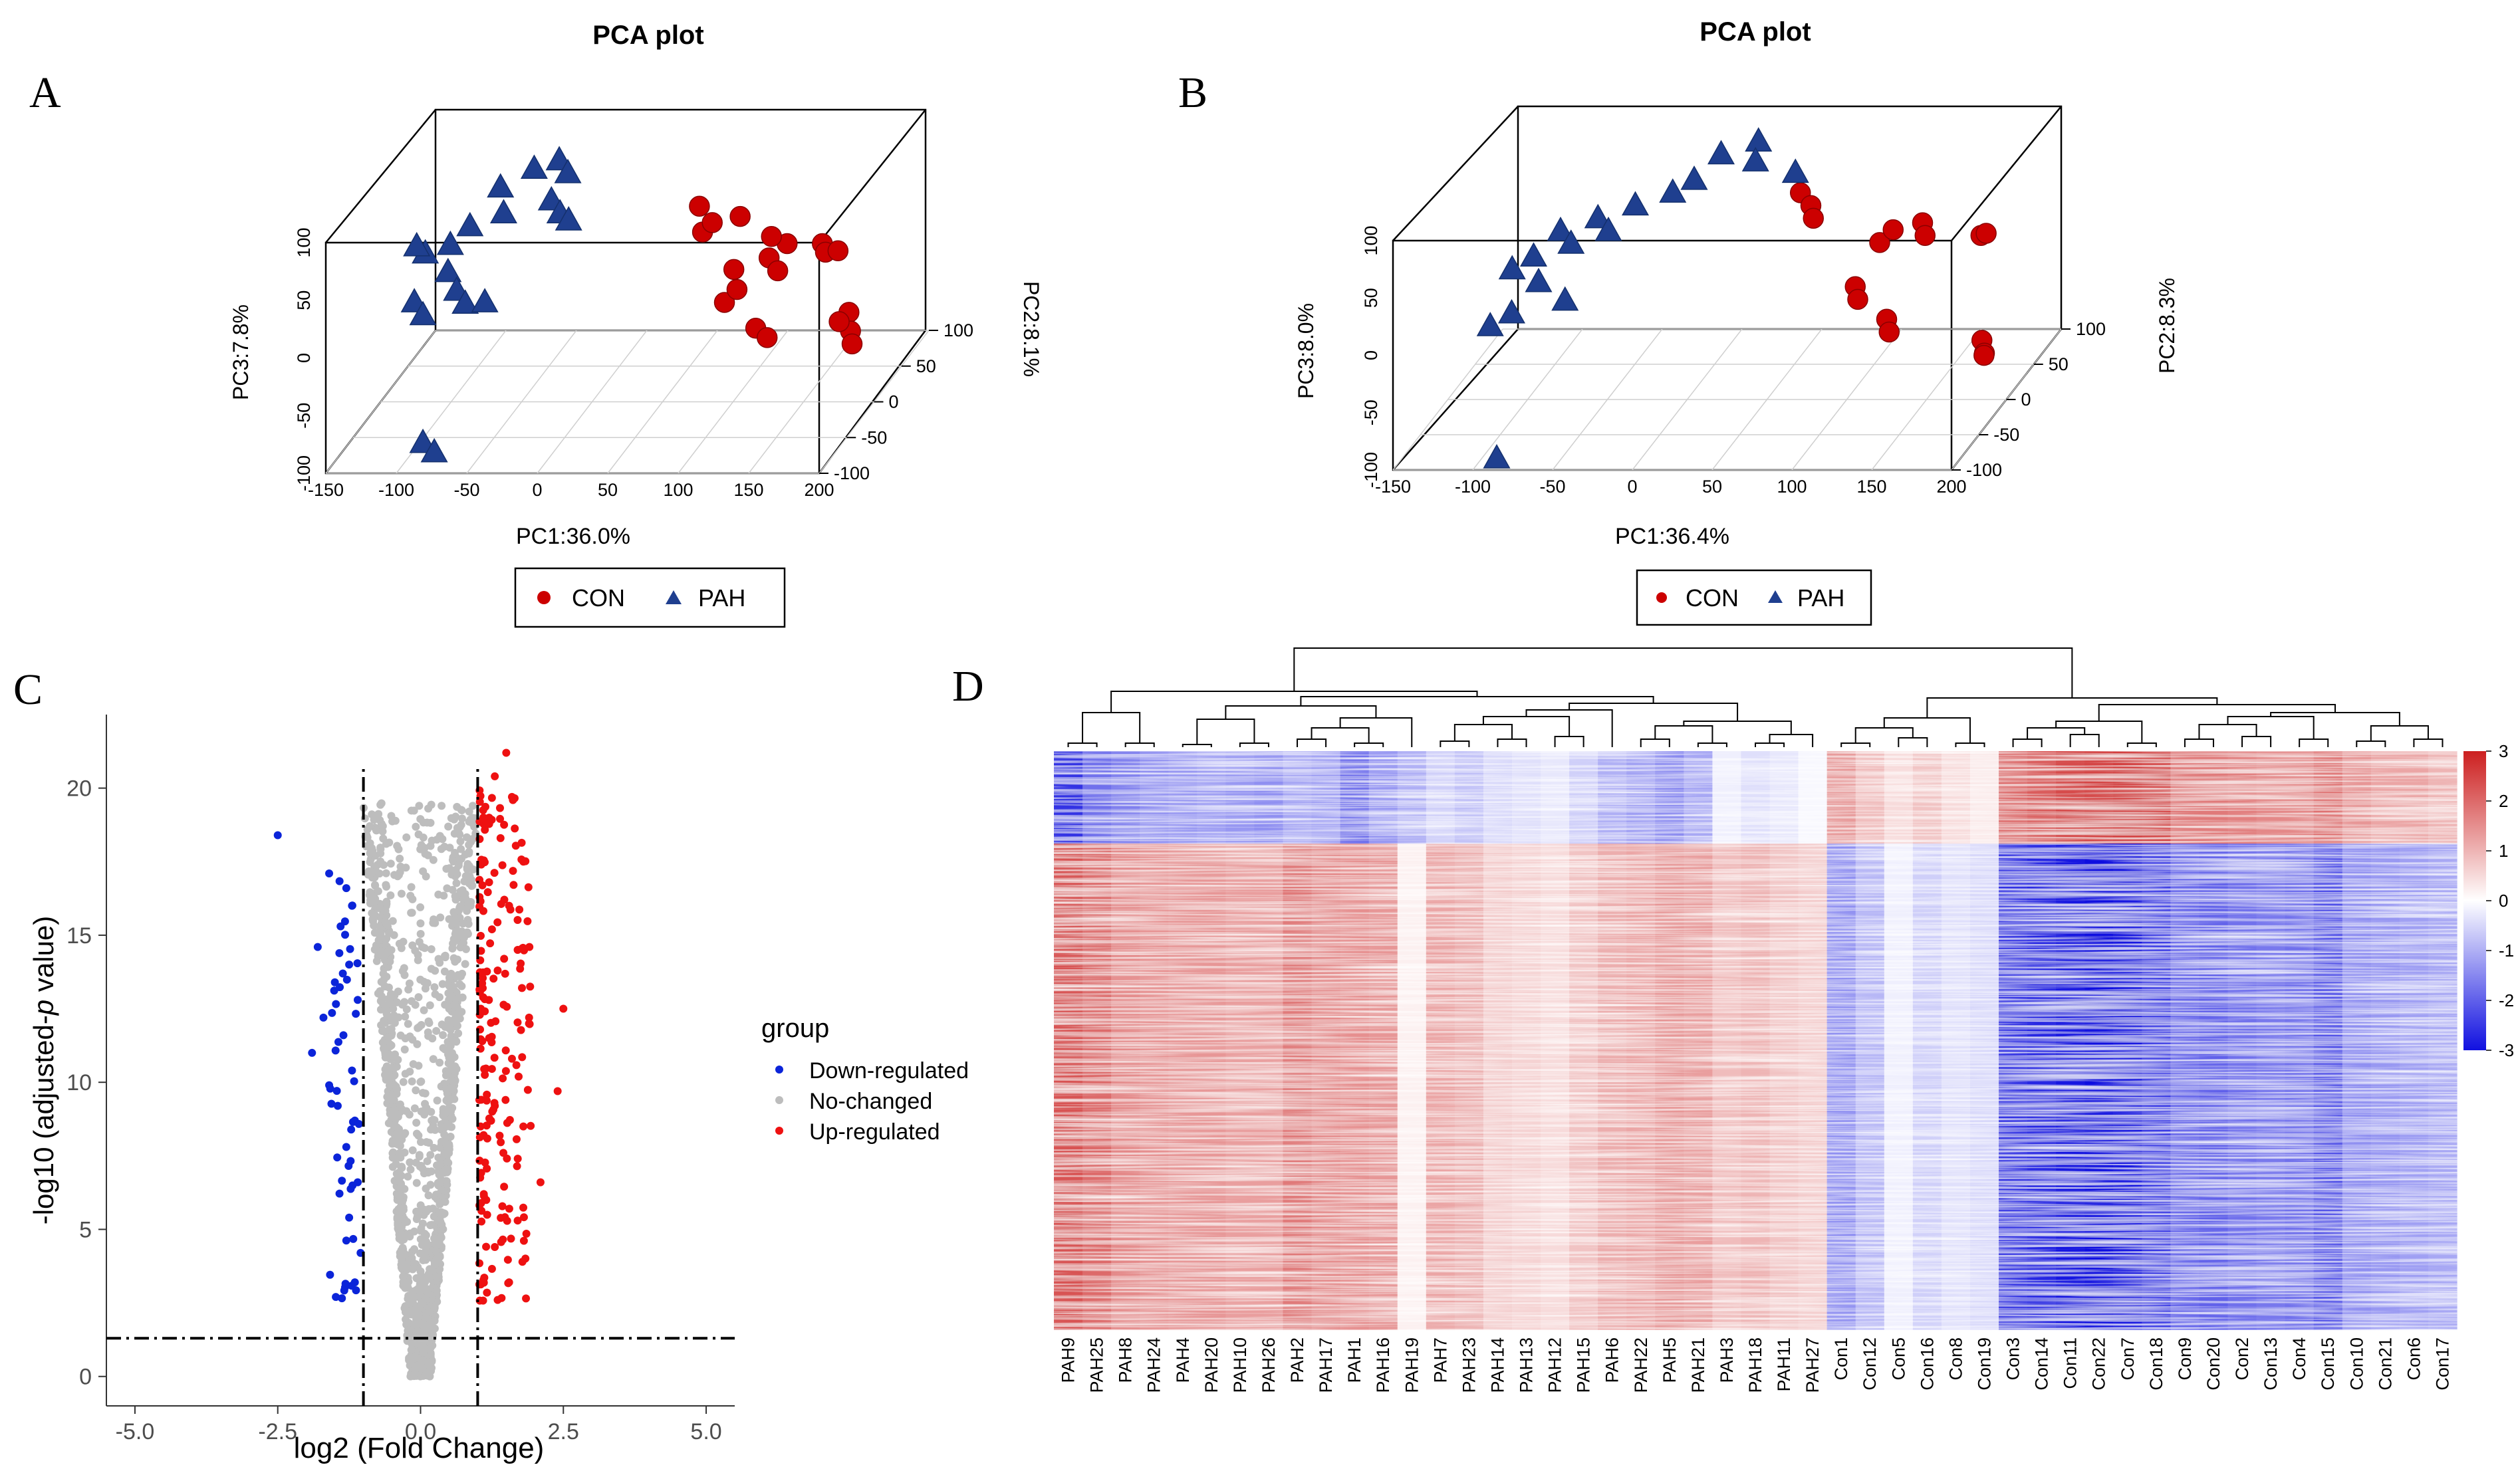 The image size is (2520, 1479). Describe the element at coordinates (241, 352) in the screenshot. I see `pca-a-zlabel: PC3:7.8%` at that location.